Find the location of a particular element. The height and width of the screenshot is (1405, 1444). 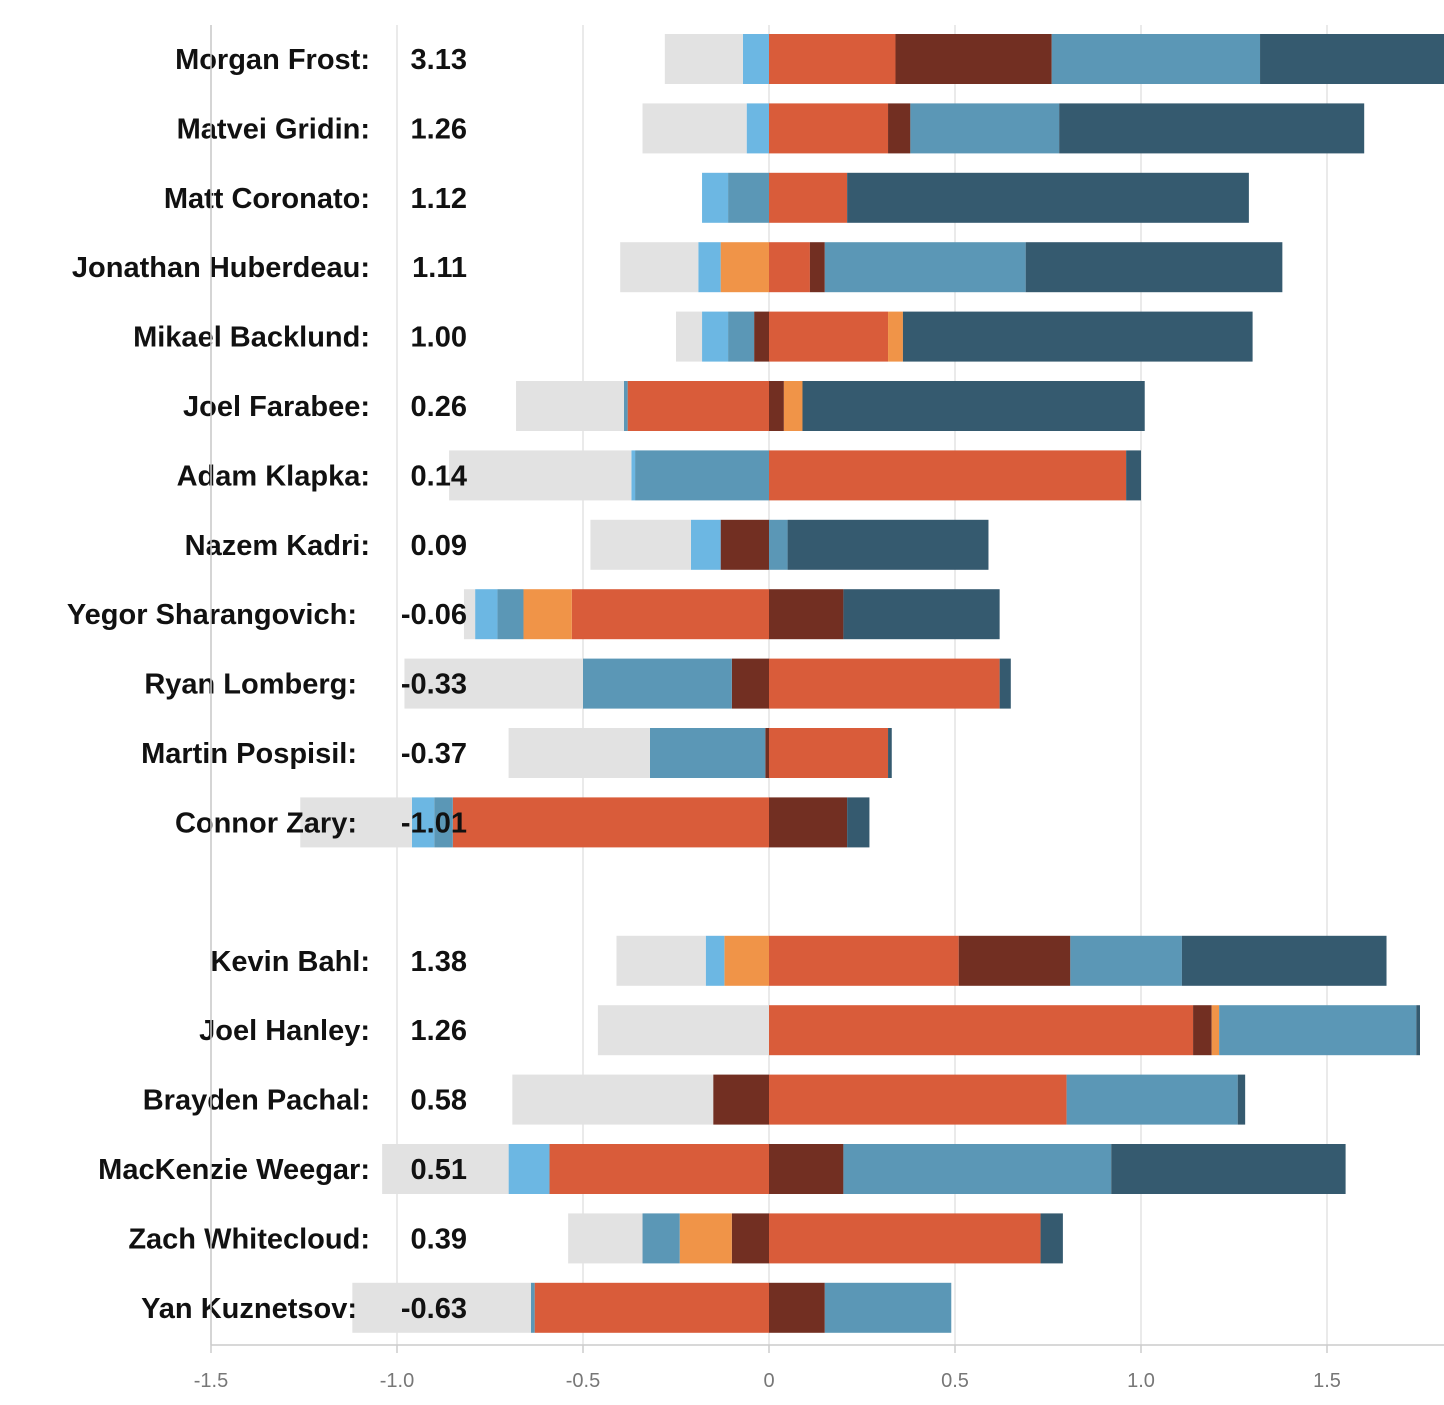

player-total: 0.09 is located at coordinates (439, 546).